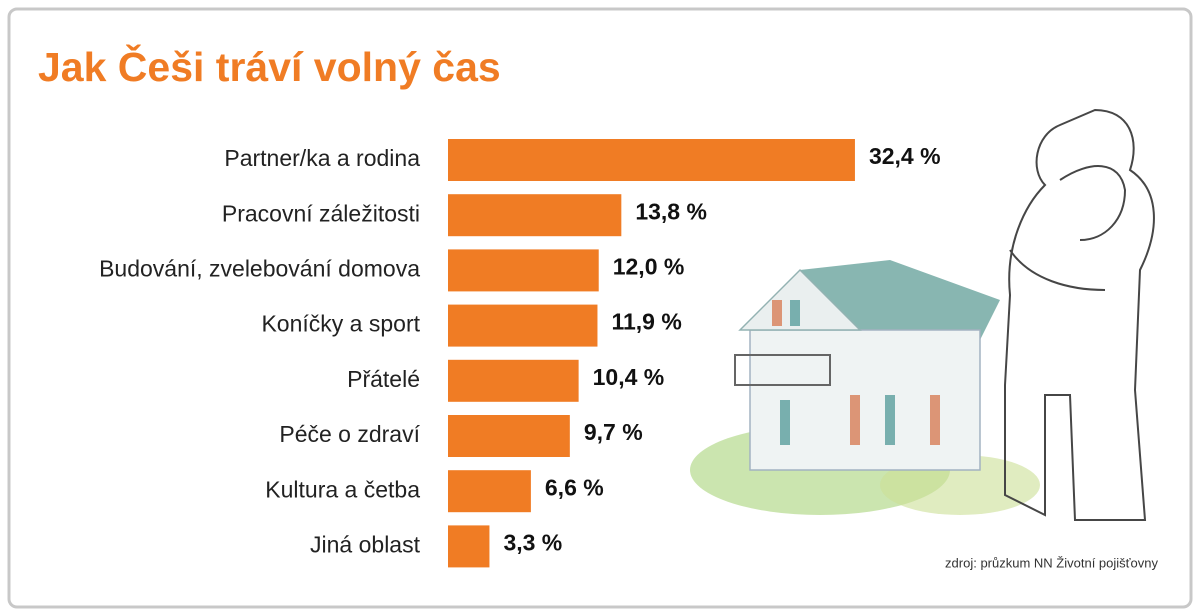  Describe the element at coordinates (349, 434) in the screenshot. I see `category-label: Péče o zdraví` at that location.